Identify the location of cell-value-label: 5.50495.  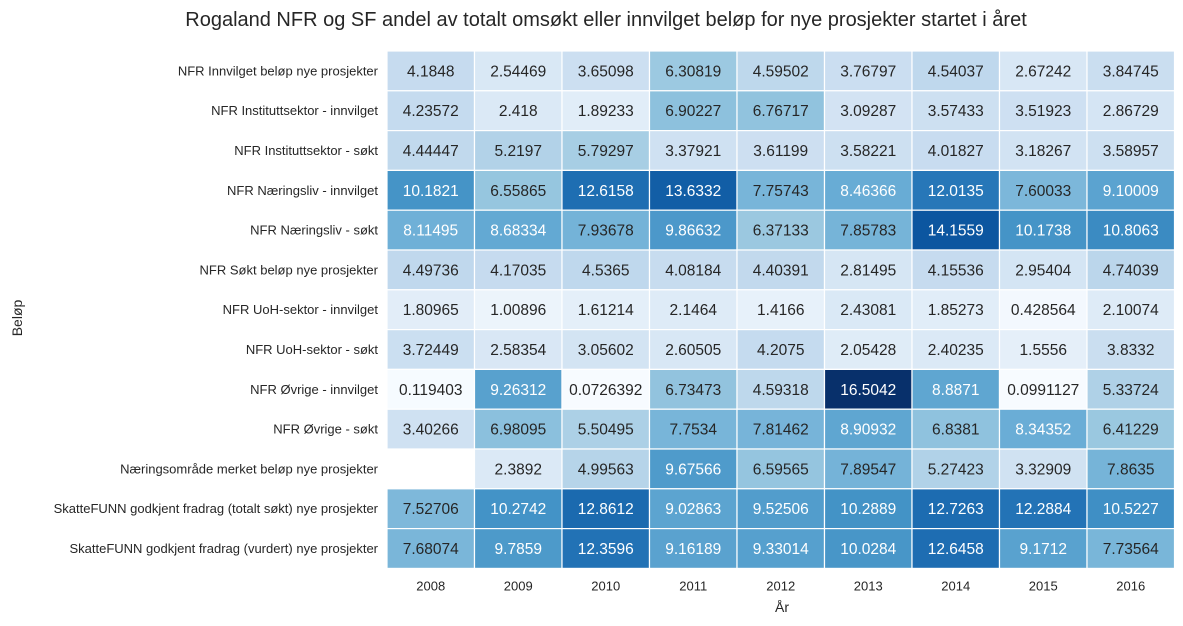
(606, 430).